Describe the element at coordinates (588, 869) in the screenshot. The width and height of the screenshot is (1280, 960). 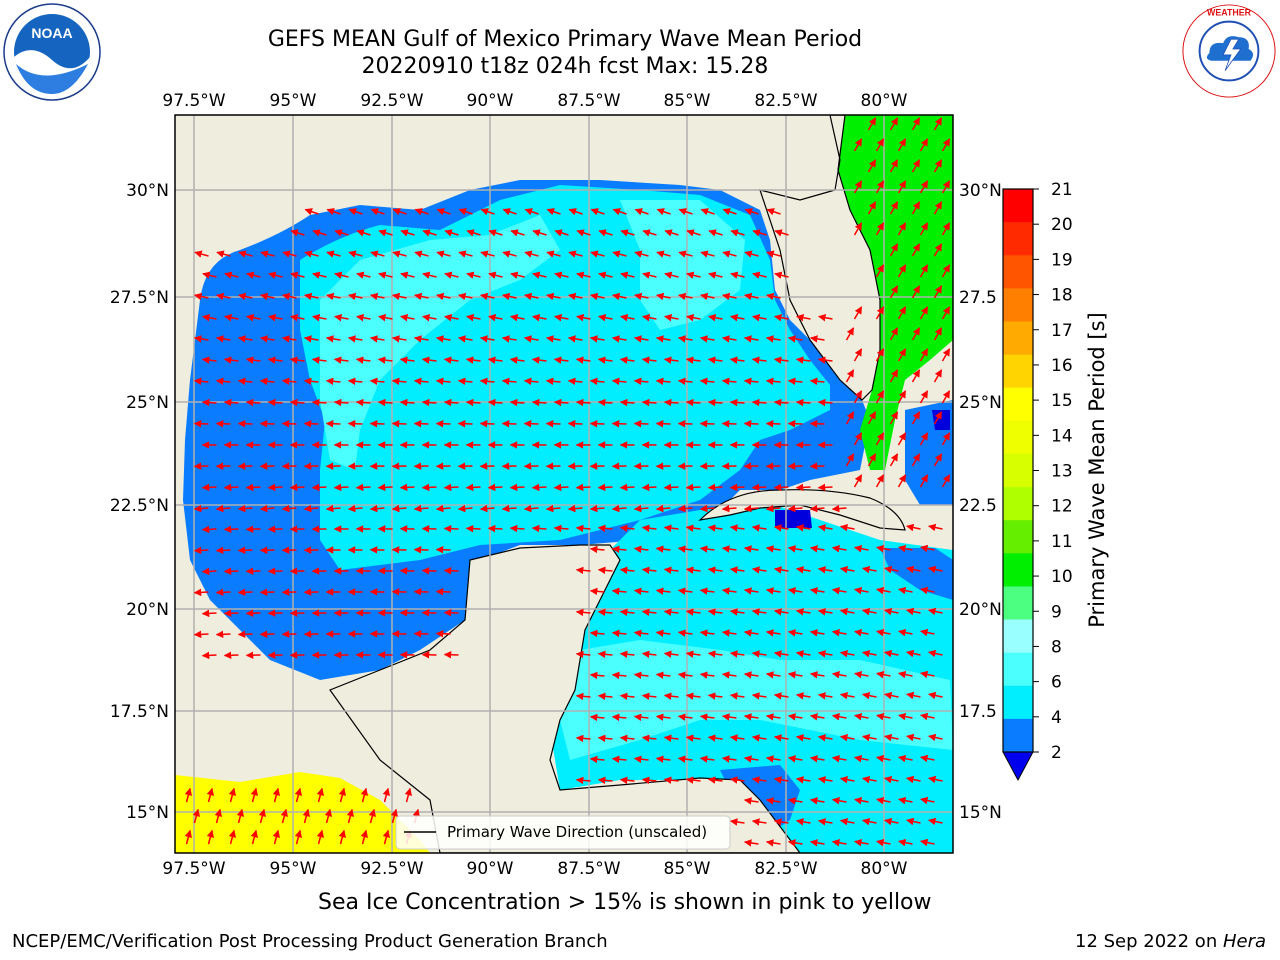
I see `lon-label: 87.5°W` at that location.